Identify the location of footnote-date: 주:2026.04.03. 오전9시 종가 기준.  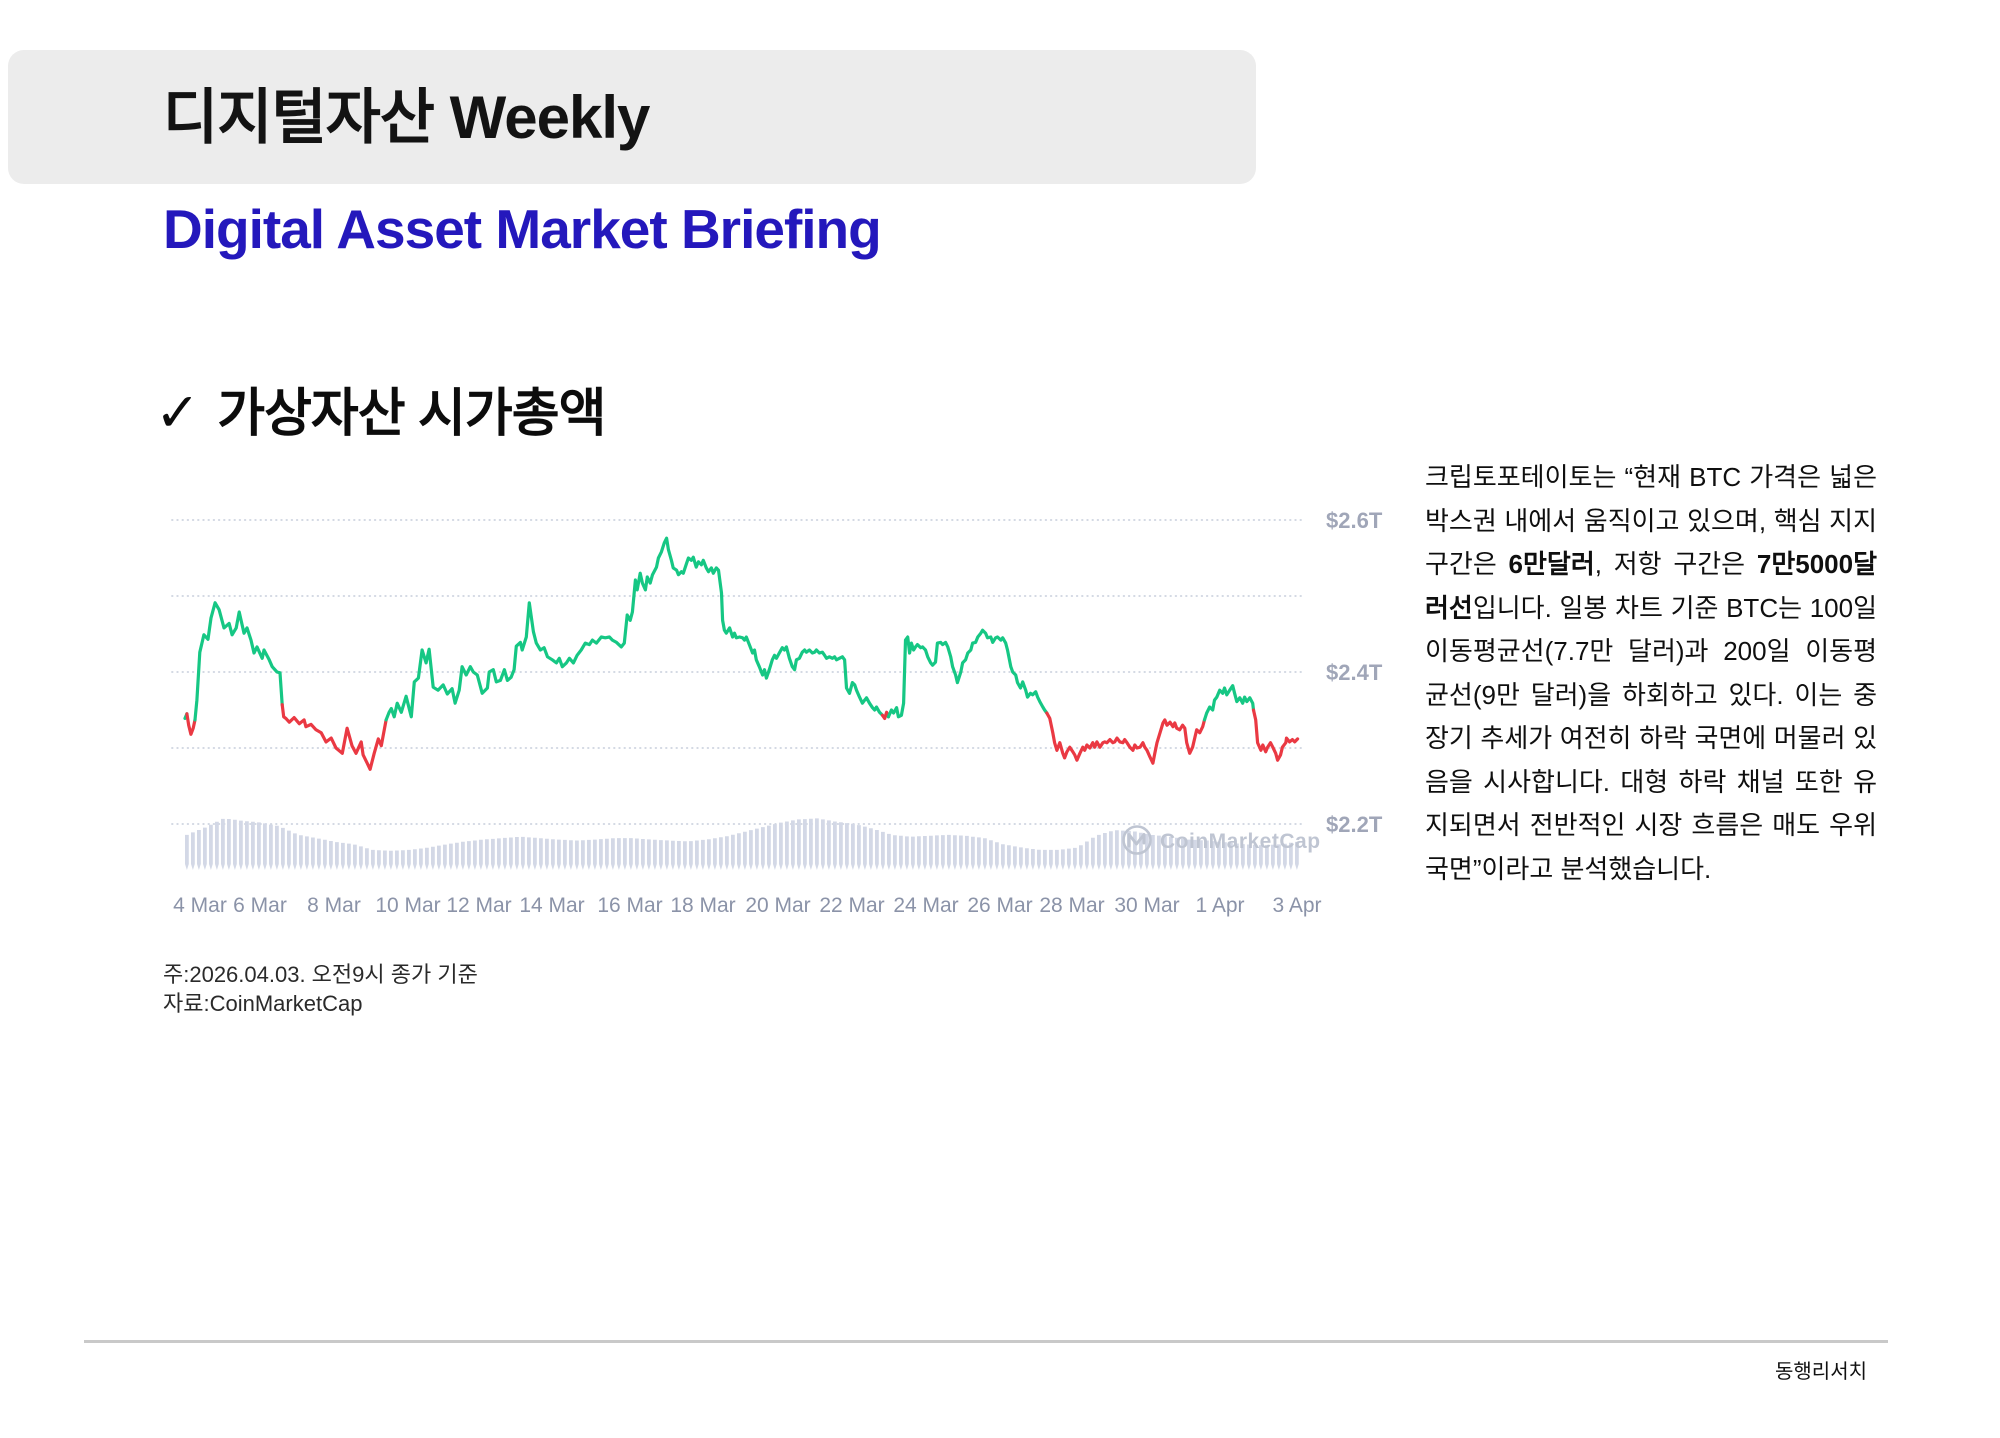
(320, 974).